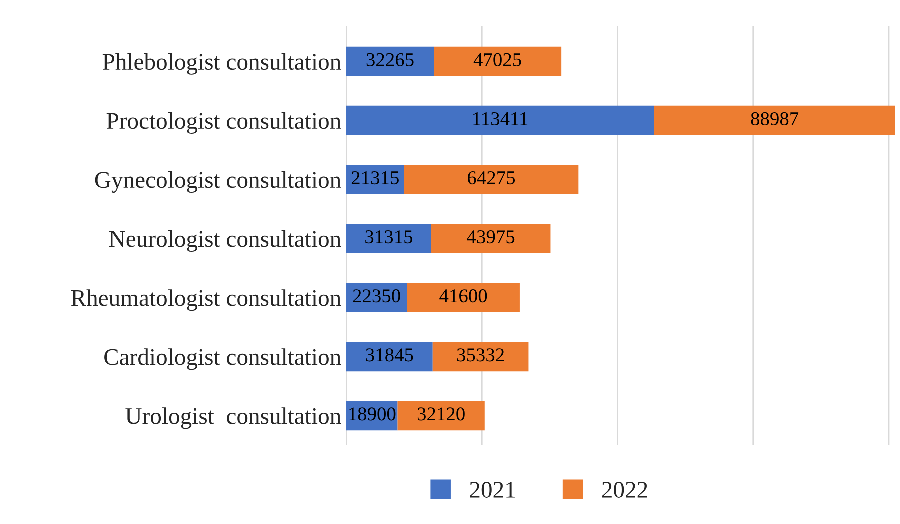 The image size is (900, 524). What do you see at coordinates (234, 419) in the screenshot?
I see `y-tick-label: Urologist consultation` at bounding box center [234, 419].